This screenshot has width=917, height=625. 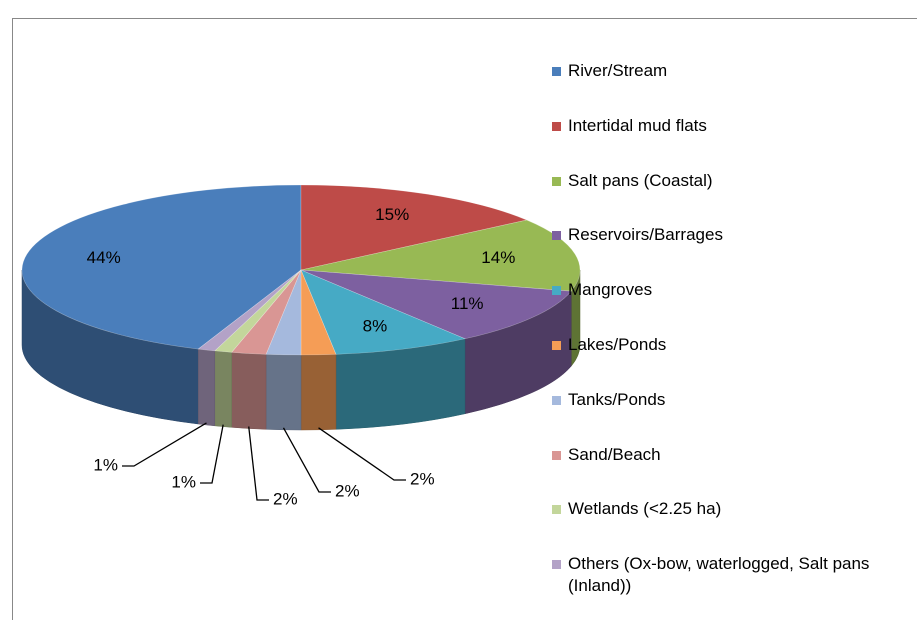 I want to click on data-label: 8%, so click(x=375, y=325).